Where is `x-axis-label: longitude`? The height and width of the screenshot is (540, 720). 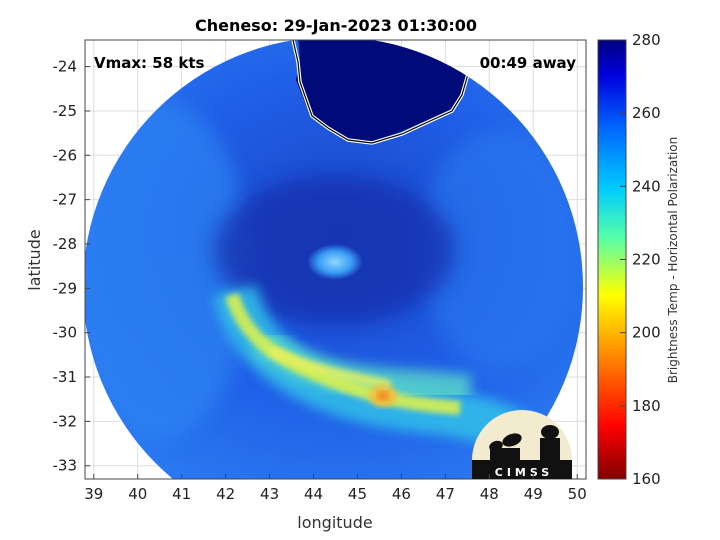 x-axis-label: longitude is located at coordinates (334, 522).